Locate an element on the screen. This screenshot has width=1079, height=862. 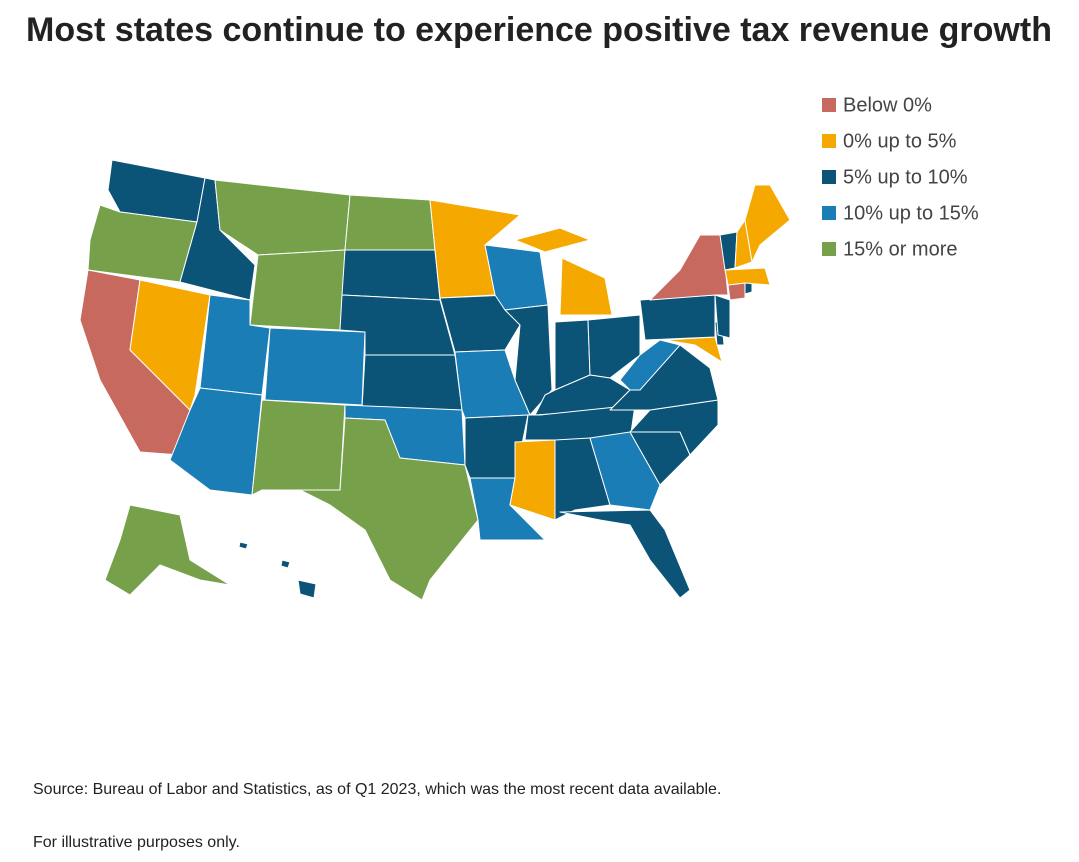
legend-label: 15% or more is located at coordinates (900, 249).